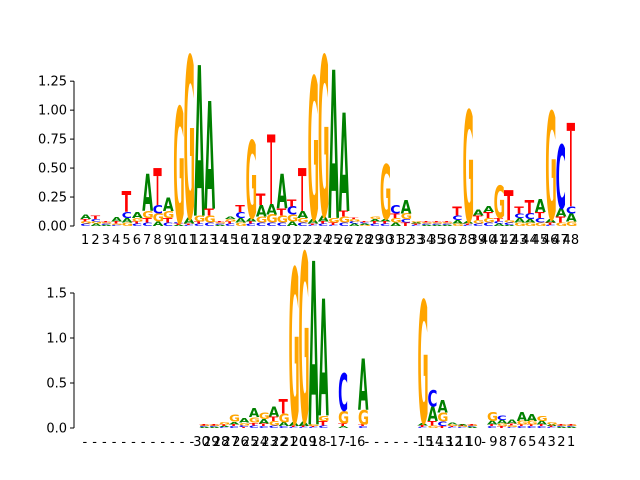 The width and height of the screenshot is (640, 480). I want to click on y-tick-label: 0.25, so click(52, 198).